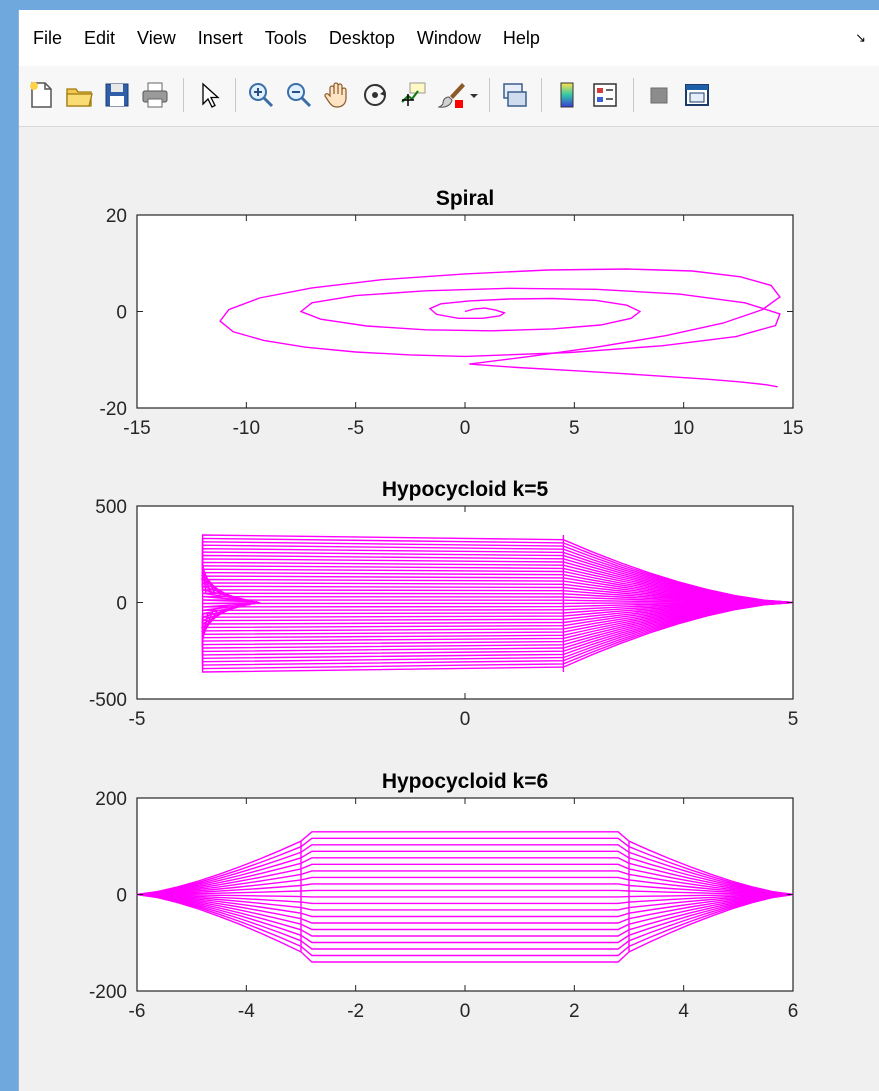  What do you see at coordinates (136, 428) in the screenshot?
I see `x-tick-label: -15` at bounding box center [136, 428].